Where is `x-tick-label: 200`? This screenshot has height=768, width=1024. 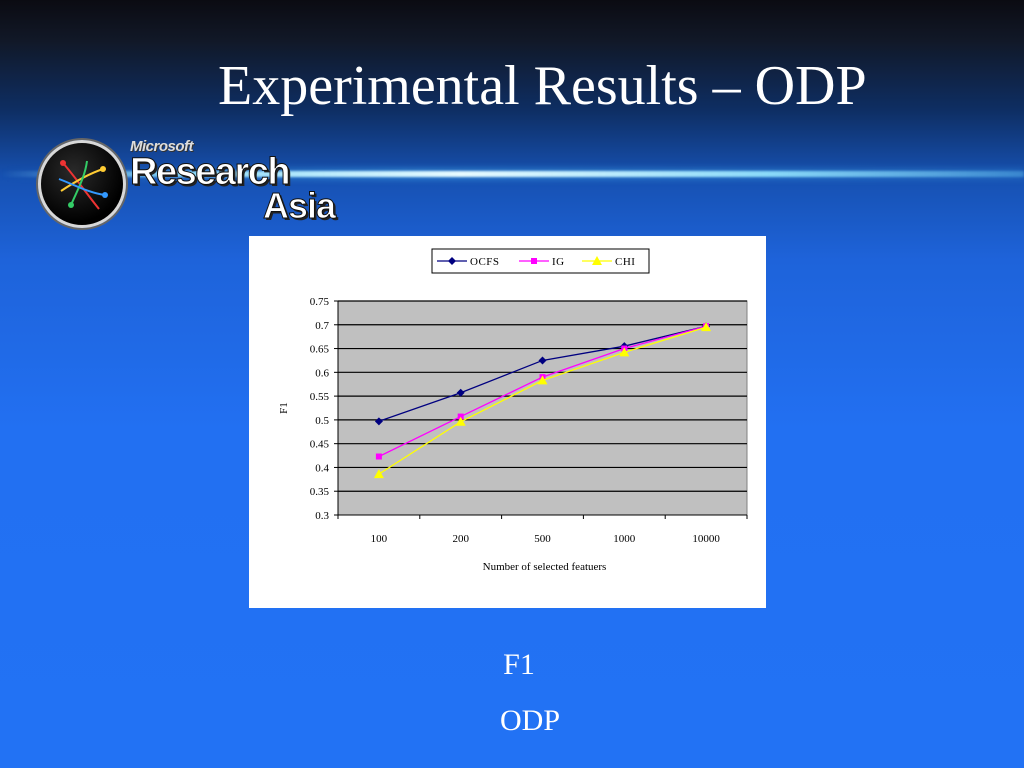
x-tick-label: 200 is located at coordinates (460, 539).